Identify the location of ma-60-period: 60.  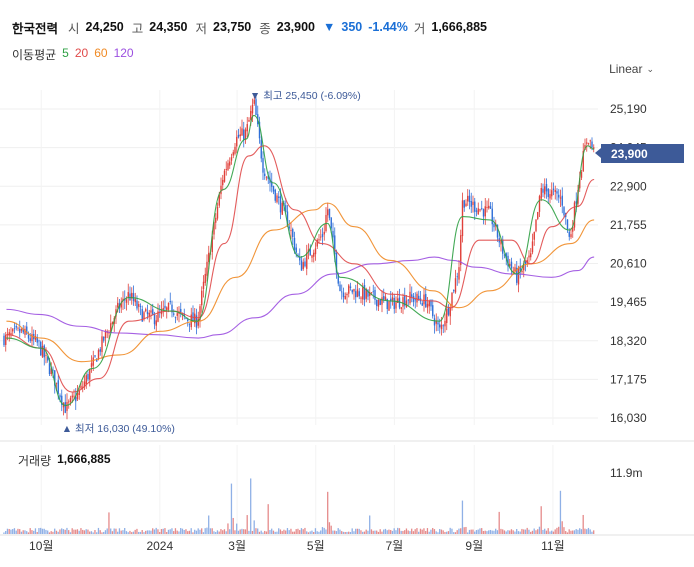
(101, 53).